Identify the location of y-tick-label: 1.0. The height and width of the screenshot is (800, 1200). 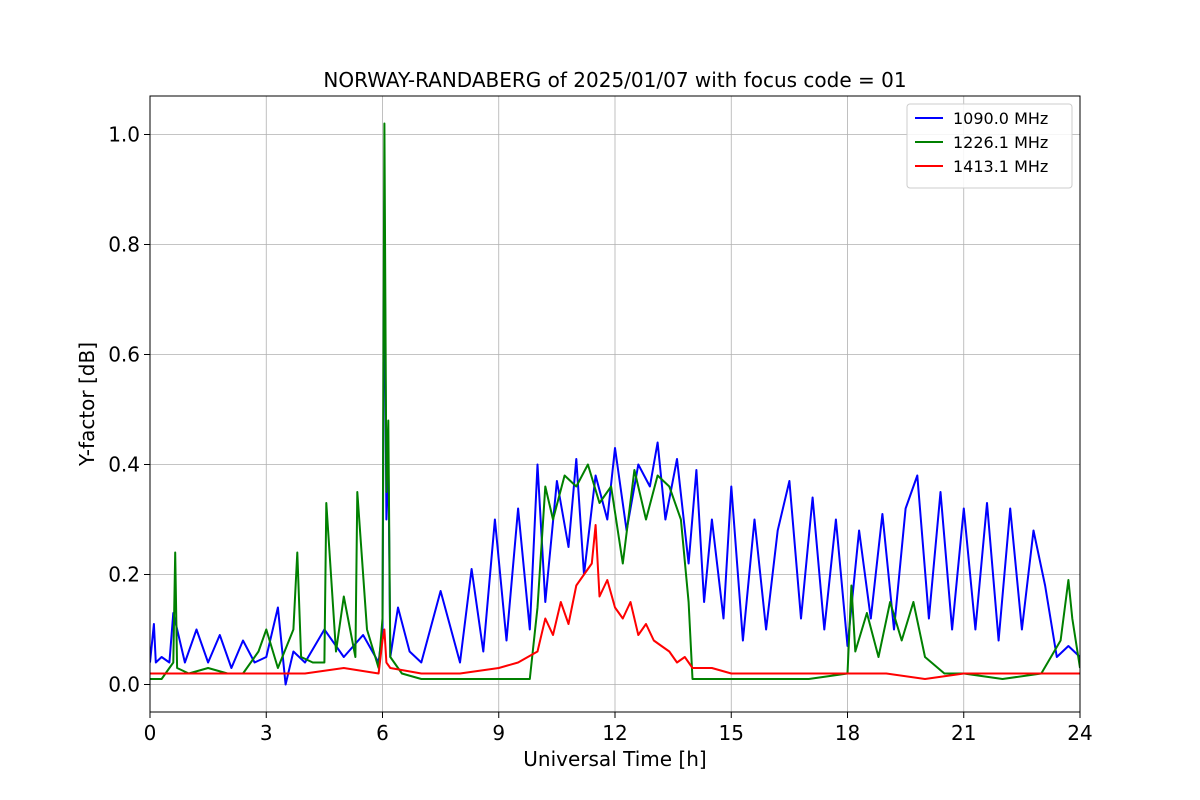
(124, 135).